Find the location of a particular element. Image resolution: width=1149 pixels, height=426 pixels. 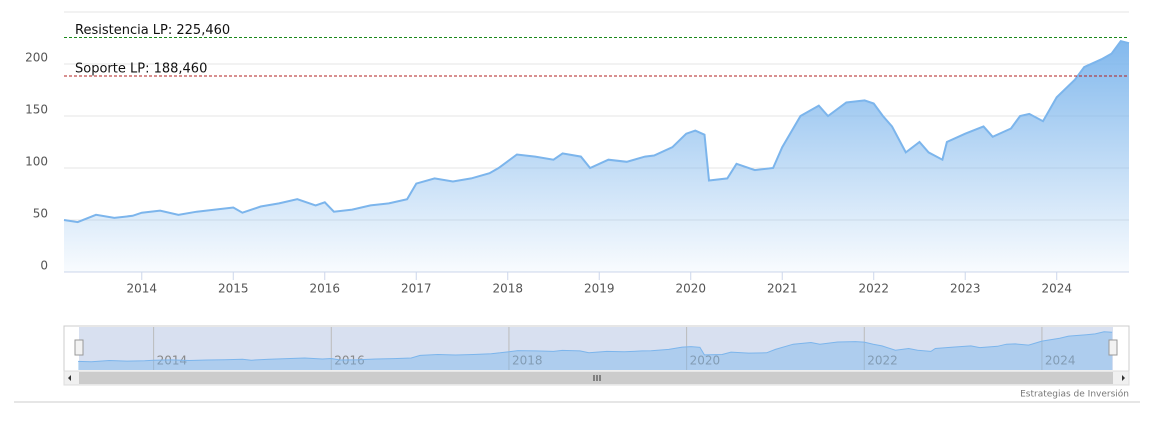

x-tick-label: 2020 is located at coordinates (690, 289).